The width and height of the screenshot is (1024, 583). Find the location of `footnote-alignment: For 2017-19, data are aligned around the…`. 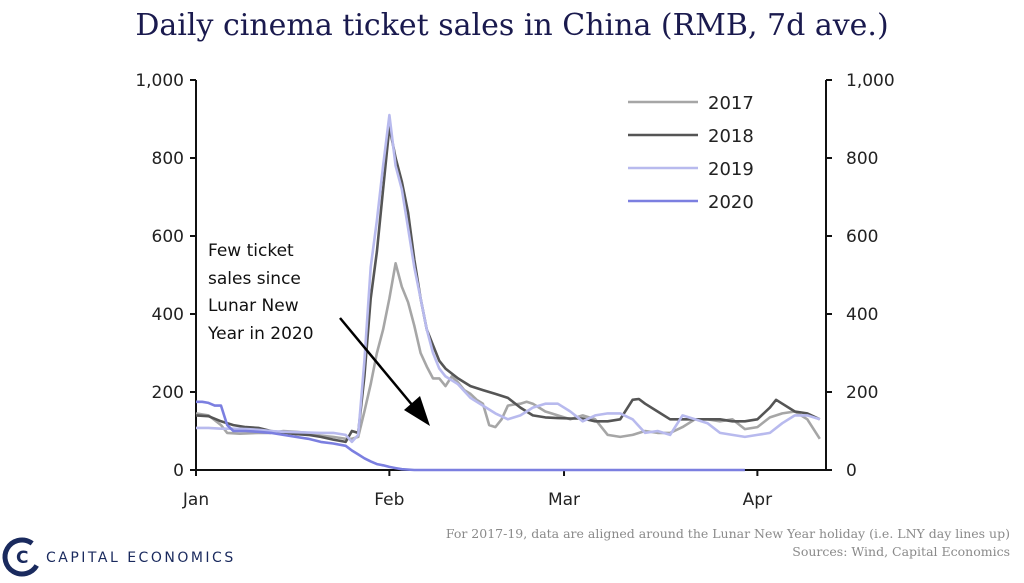

footnote-alignment: For 2017-19, data are aligned around the… is located at coordinates (728, 533).